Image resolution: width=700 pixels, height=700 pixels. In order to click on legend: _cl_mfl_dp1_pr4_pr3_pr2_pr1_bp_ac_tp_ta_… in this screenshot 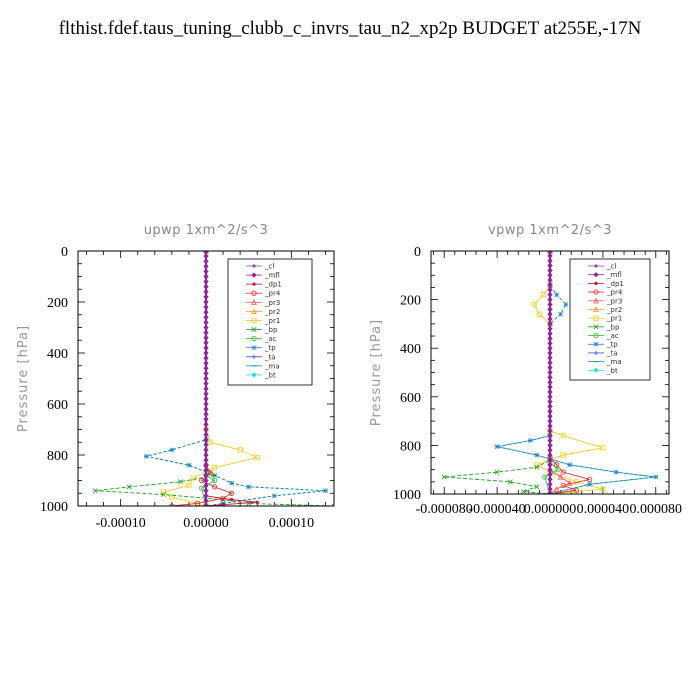, I will do `click(610, 319)`.